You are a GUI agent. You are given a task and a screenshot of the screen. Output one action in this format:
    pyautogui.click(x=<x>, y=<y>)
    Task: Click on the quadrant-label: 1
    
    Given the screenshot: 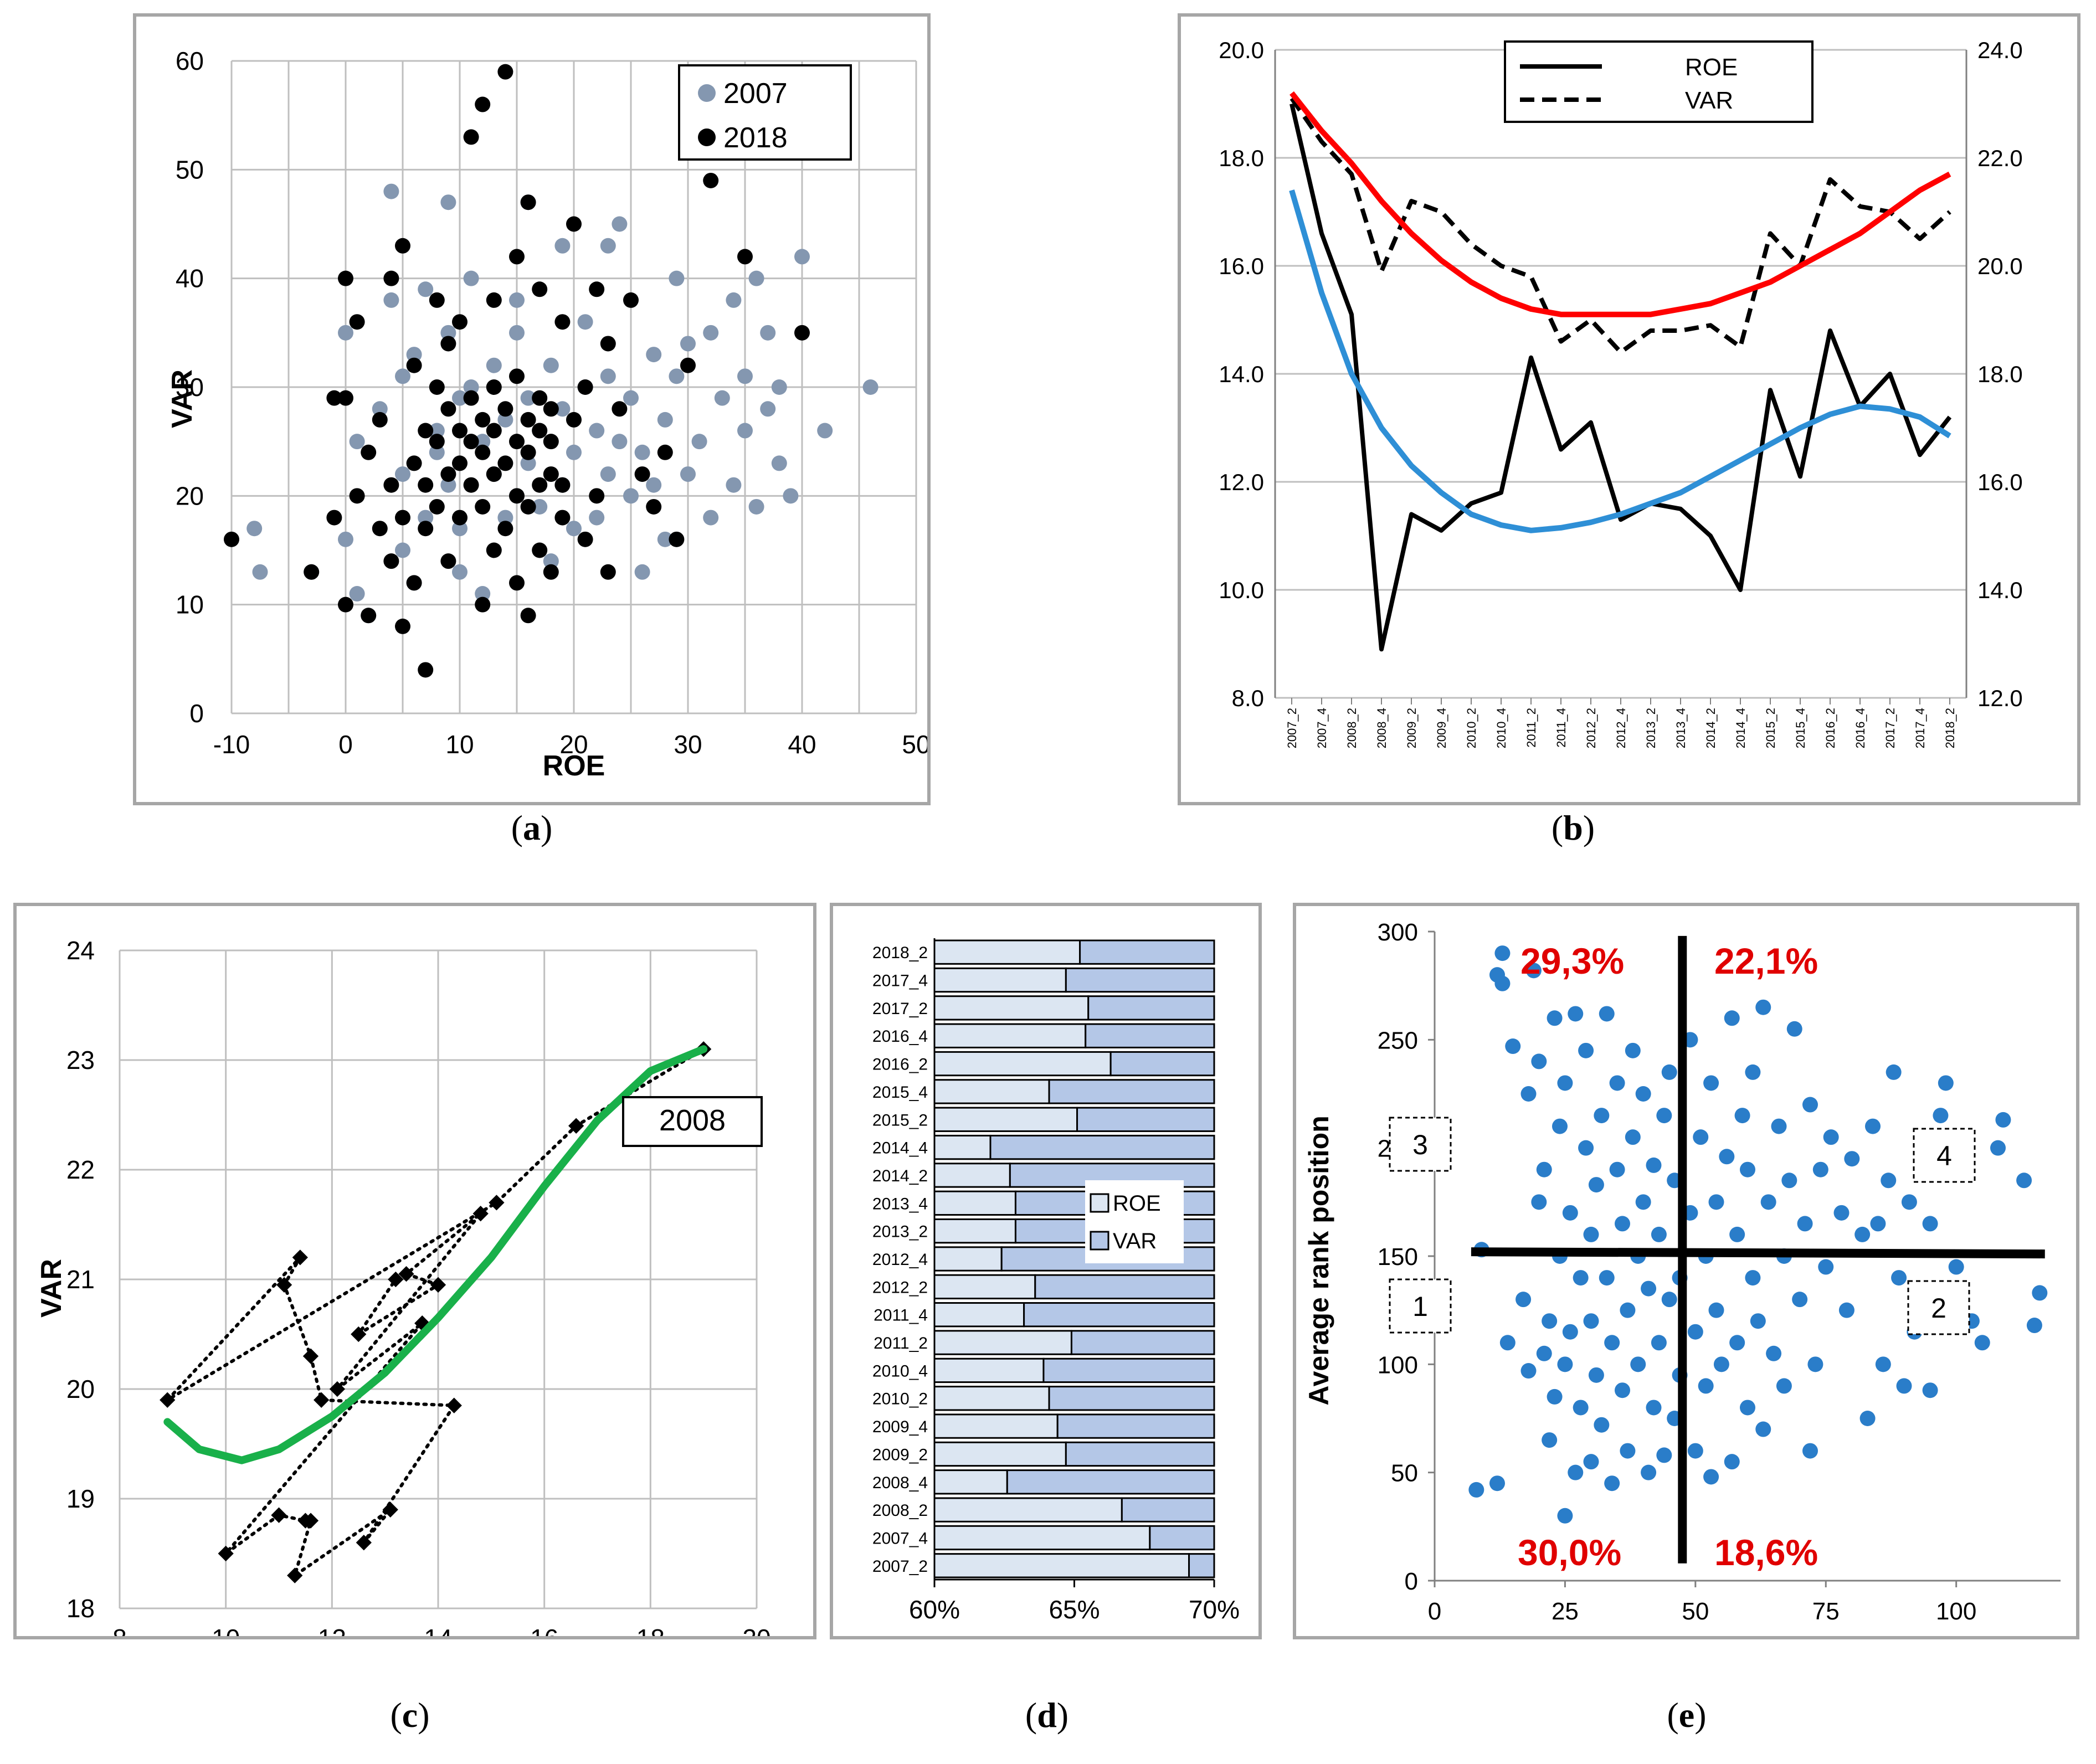 What is the action you would take?
    pyautogui.click(x=1420, y=1307)
    